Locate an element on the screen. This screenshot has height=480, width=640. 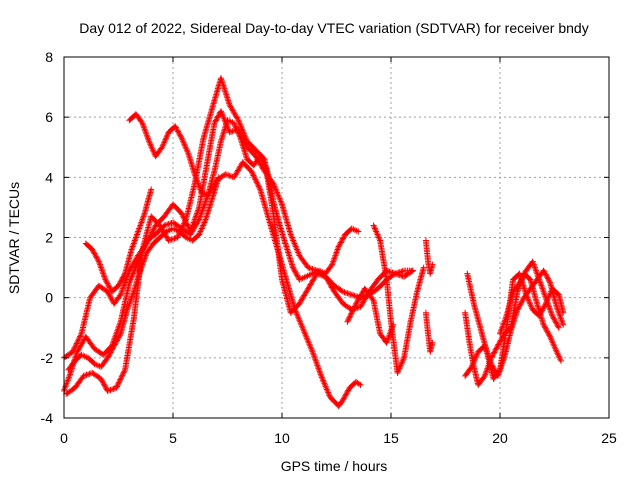
x-axis-label: GPS time / hours is located at coordinates (334, 466).